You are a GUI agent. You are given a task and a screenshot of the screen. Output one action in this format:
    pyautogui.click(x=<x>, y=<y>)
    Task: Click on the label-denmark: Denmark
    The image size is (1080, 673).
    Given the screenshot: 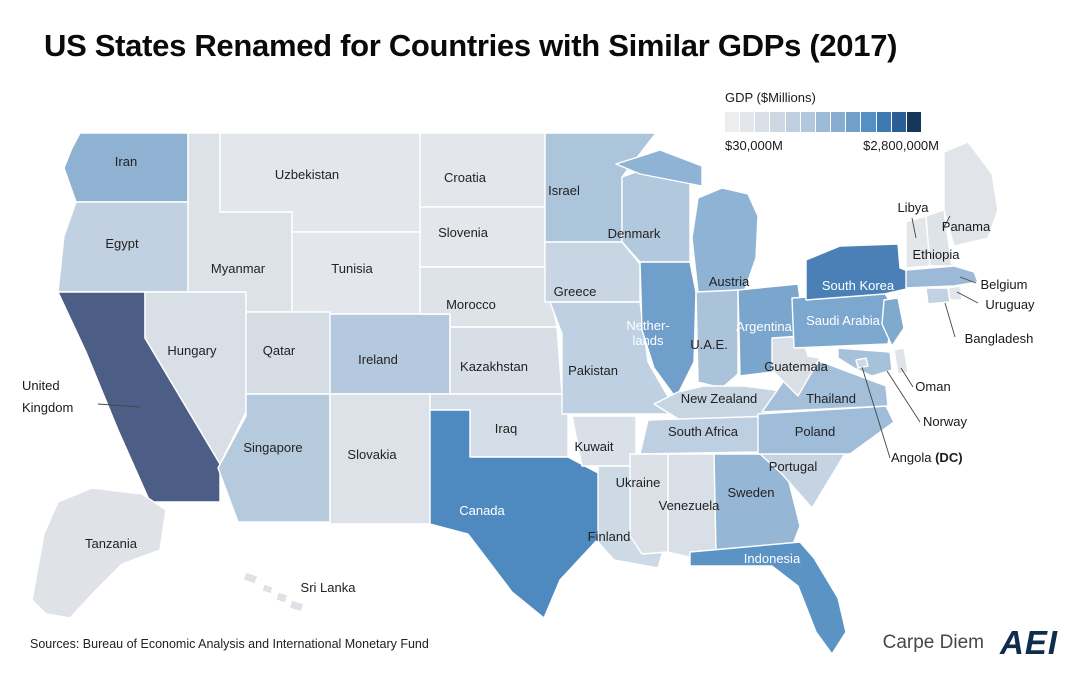 What is the action you would take?
    pyautogui.click(x=634, y=233)
    